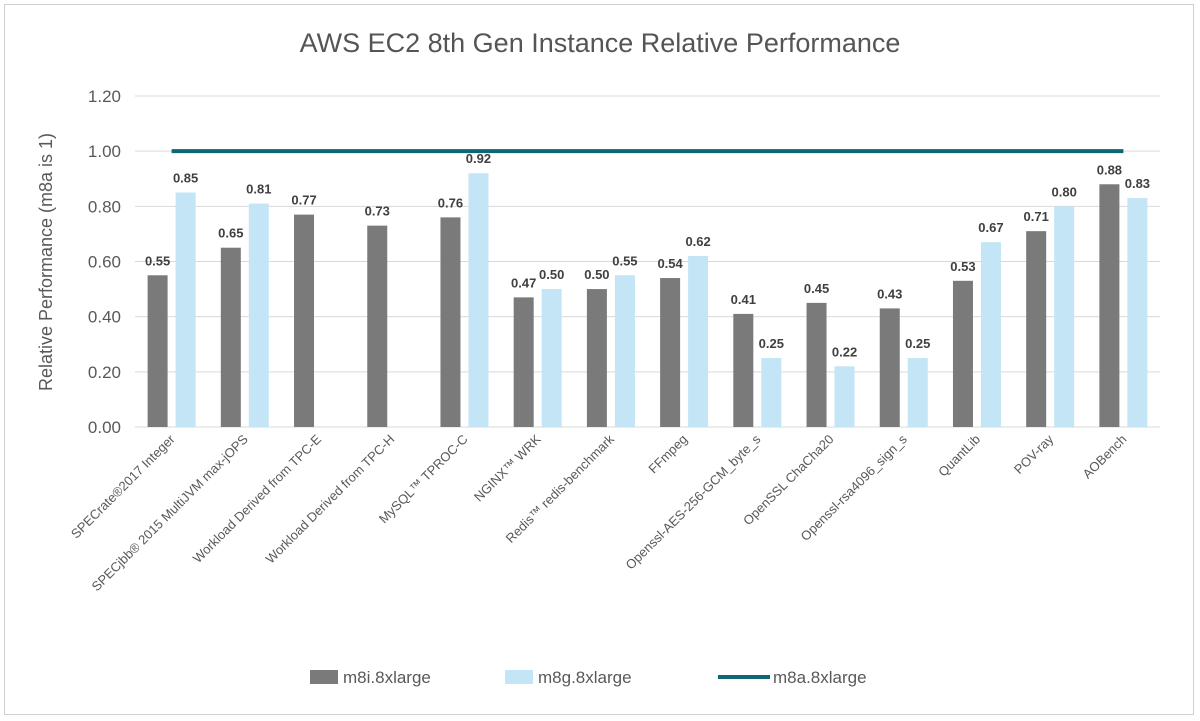  What do you see at coordinates (667, 454) in the screenshot?
I see `x-tick-label: FFmpeg` at bounding box center [667, 454].